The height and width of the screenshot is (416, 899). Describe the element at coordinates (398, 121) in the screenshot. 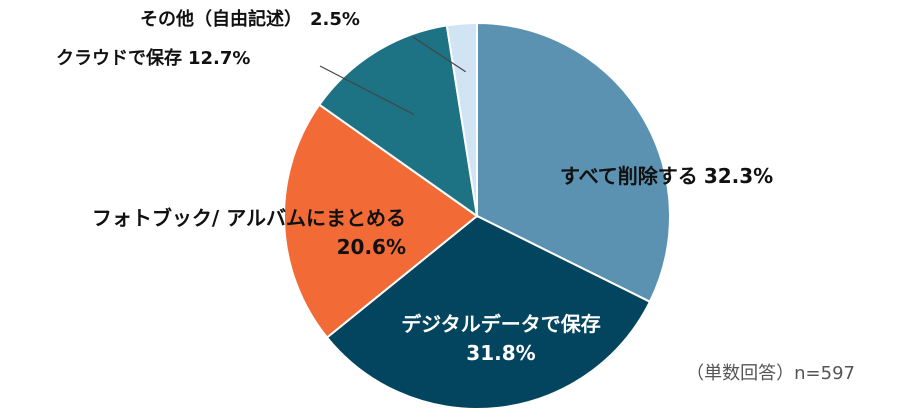

I see `pie-slice-cloud` at that location.